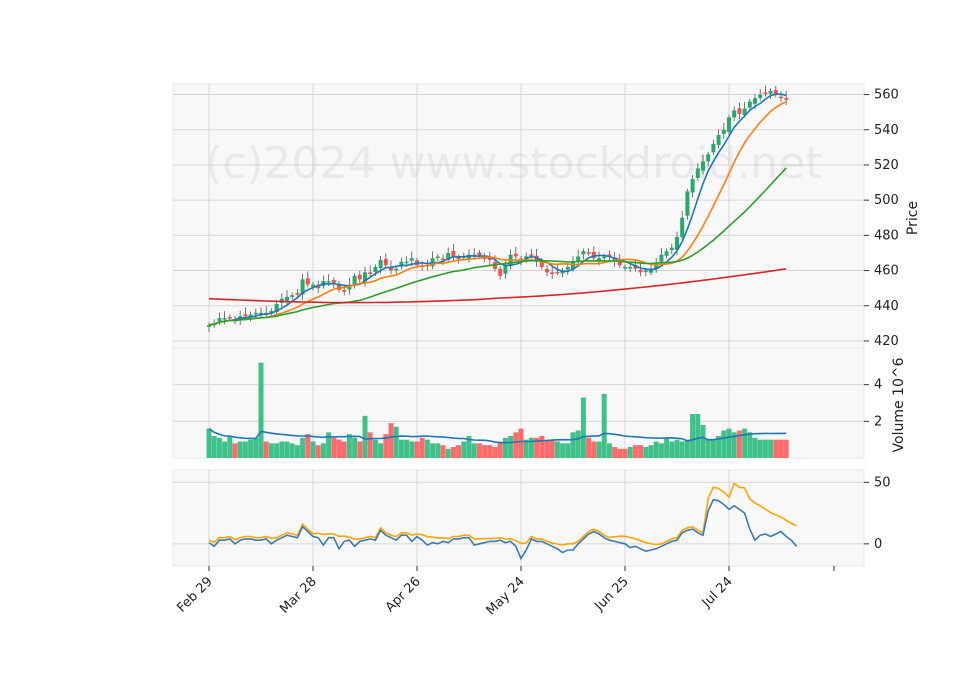 This screenshot has width=960, height=690. What do you see at coordinates (881, 320) in the screenshot?
I see `y-axis-ticks: 420 440 460 480 500 520 540 560 2 4 0 50` at bounding box center [881, 320].